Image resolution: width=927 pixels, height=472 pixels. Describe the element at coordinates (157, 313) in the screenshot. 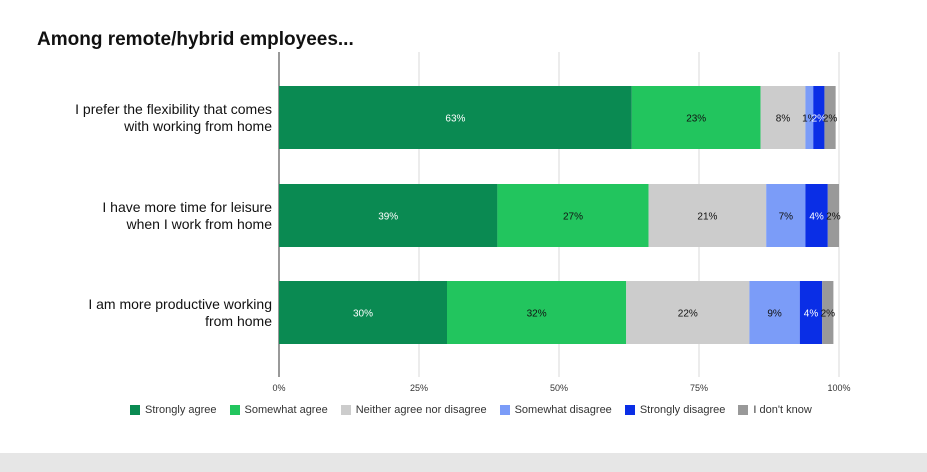

I see `category-label: I am more productive working from home` at that location.